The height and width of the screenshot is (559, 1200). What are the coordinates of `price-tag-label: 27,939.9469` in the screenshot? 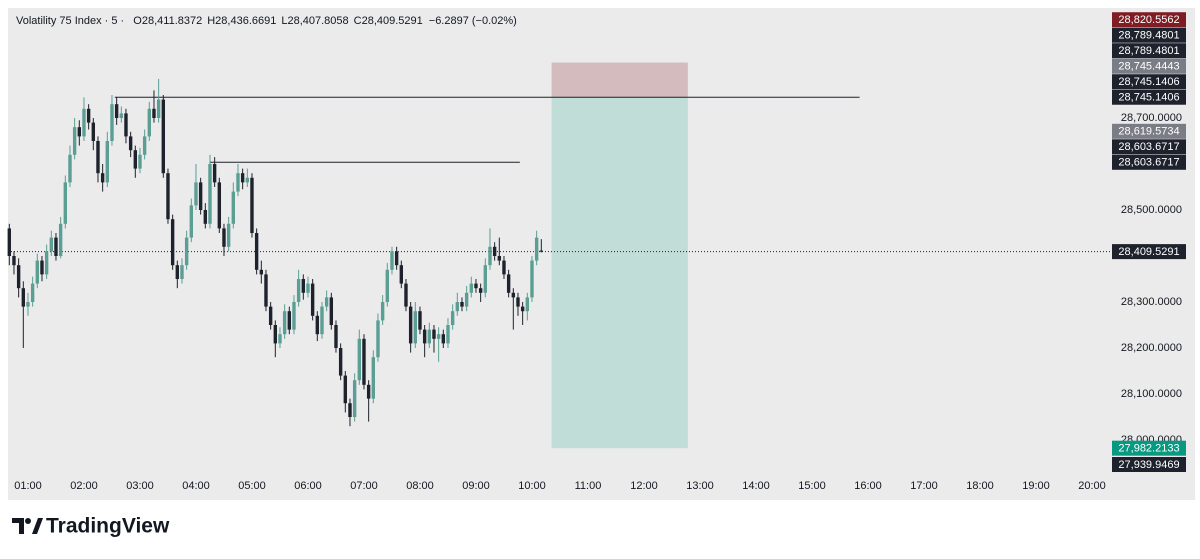 It's located at (1148, 465).